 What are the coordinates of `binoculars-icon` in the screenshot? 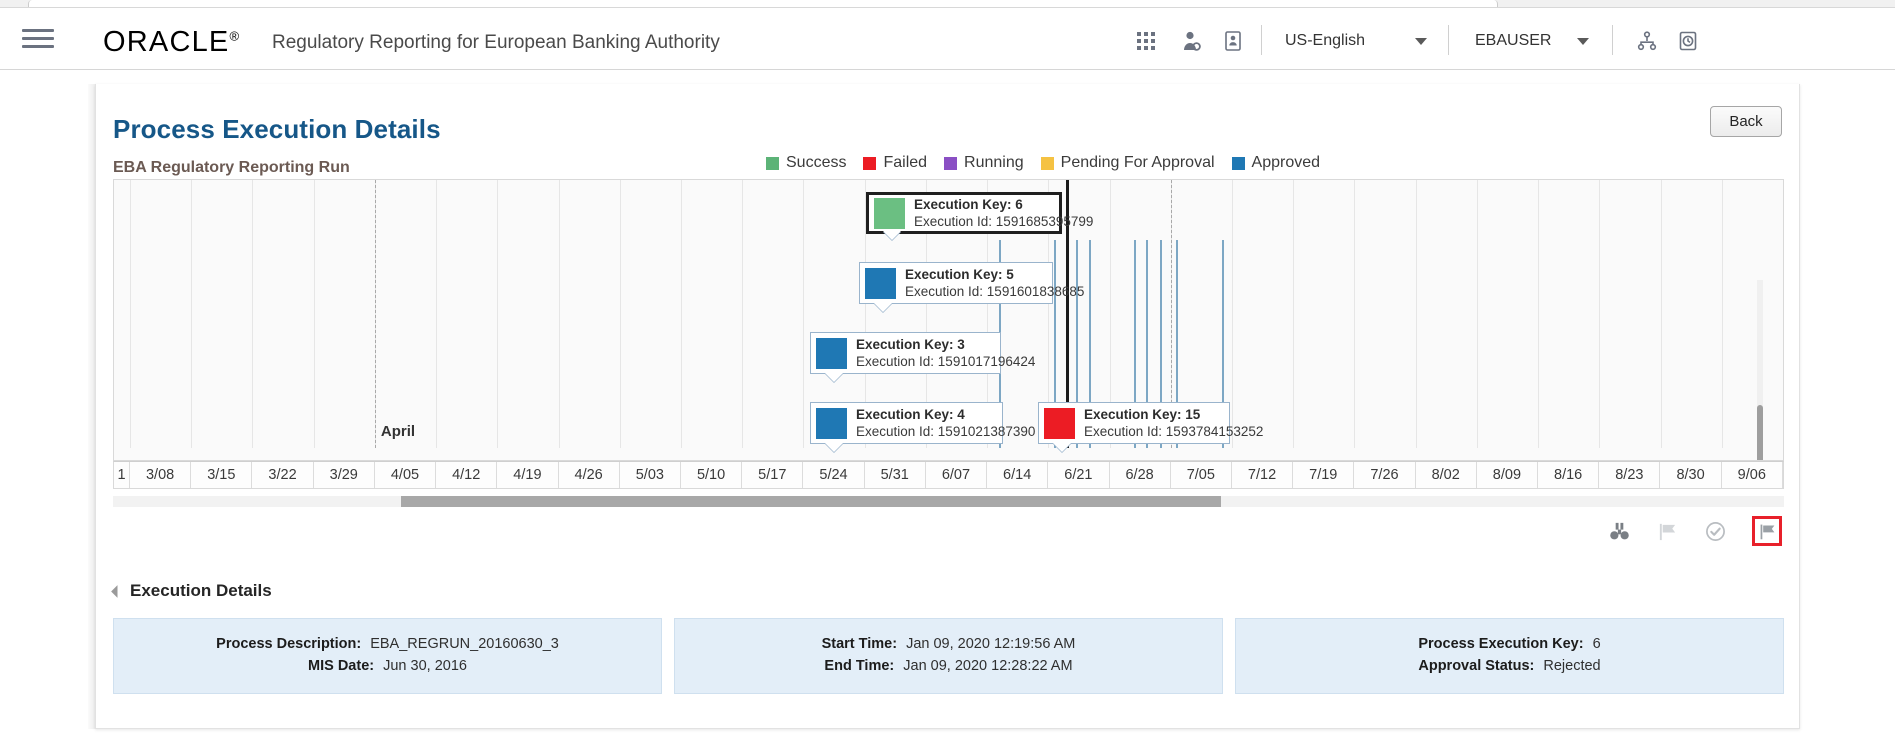 It's located at (1619, 531).